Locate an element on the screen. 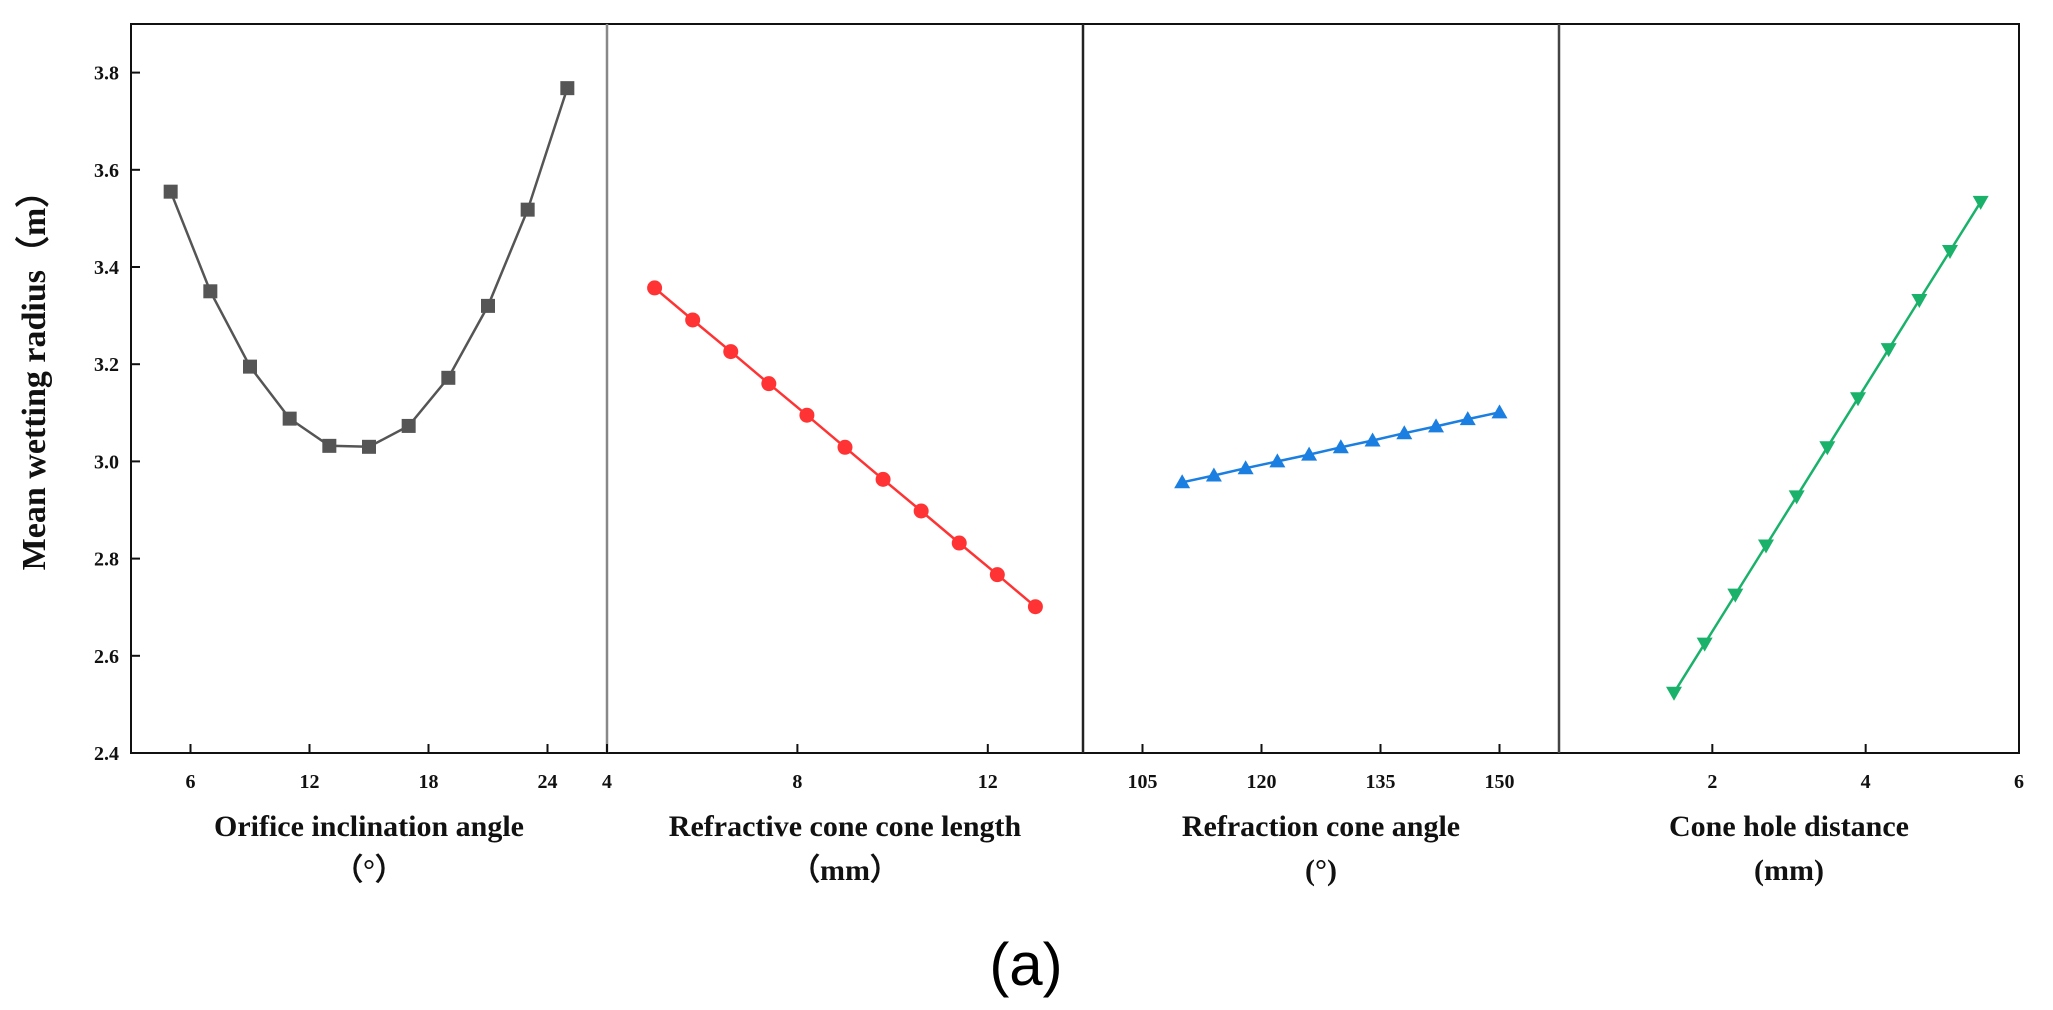  y-tick-label: 3.6 is located at coordinates (106, 171).